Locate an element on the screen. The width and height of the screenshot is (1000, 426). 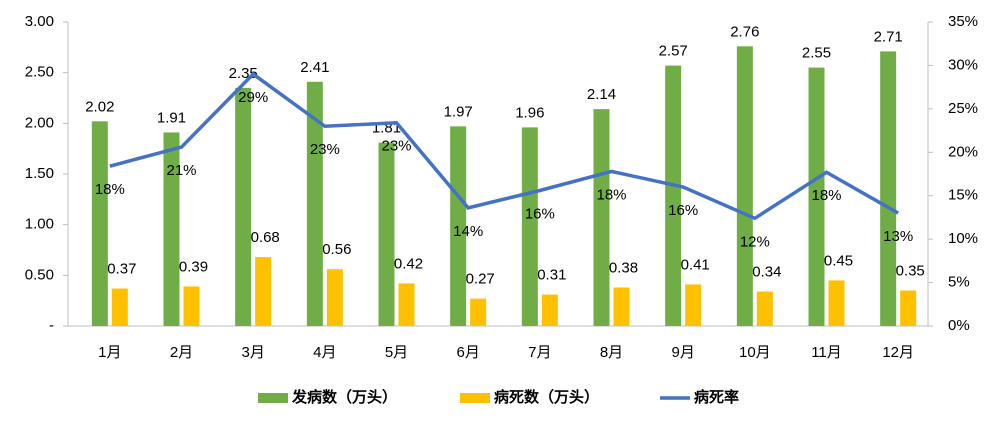
data-label: 0.39 is located at coordinates (193, 266).